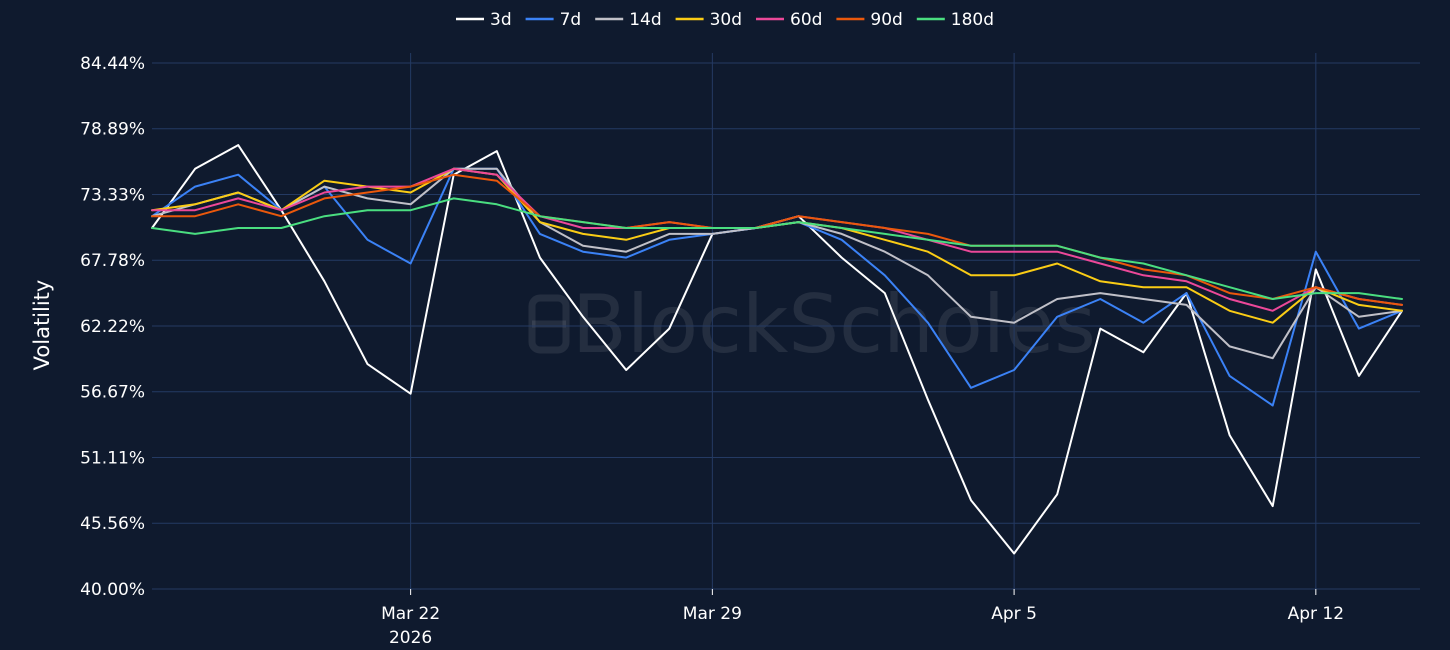 This screenshot has height=650, width=1450. I want to click on legend-label: 7d, so click(571, 20).